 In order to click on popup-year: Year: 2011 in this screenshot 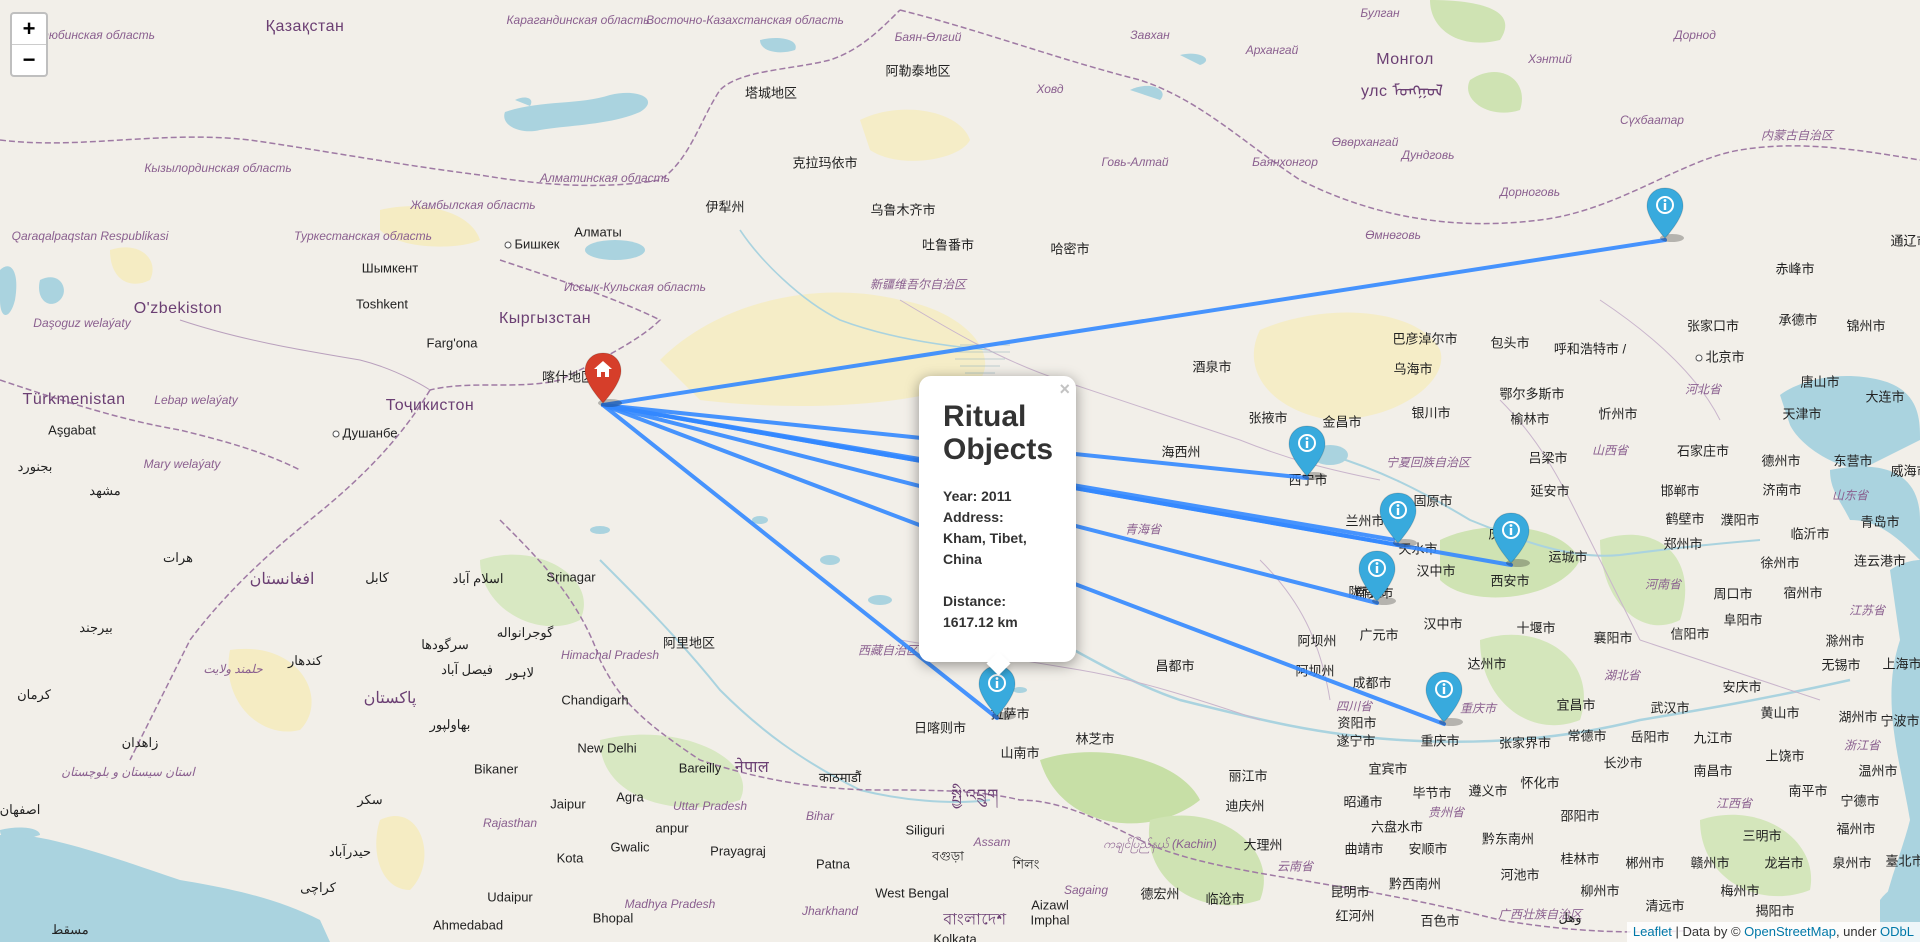, I will do `click(977, 496)`.